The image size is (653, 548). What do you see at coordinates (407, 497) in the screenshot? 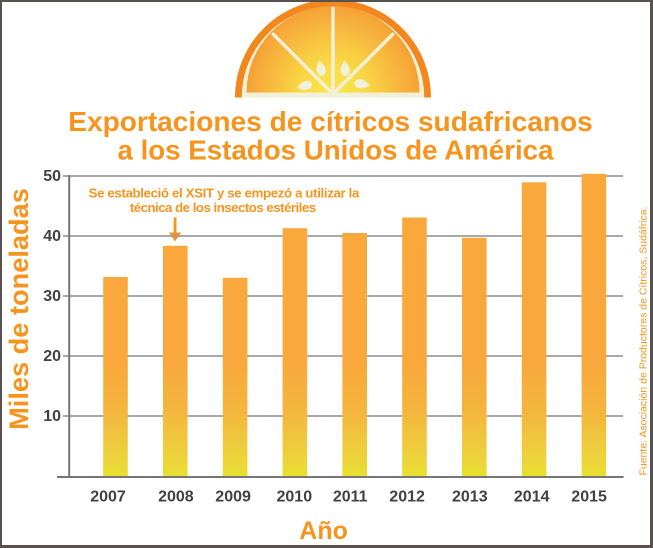
I see `svg-text: 2012` at bounding box center [407, 497].